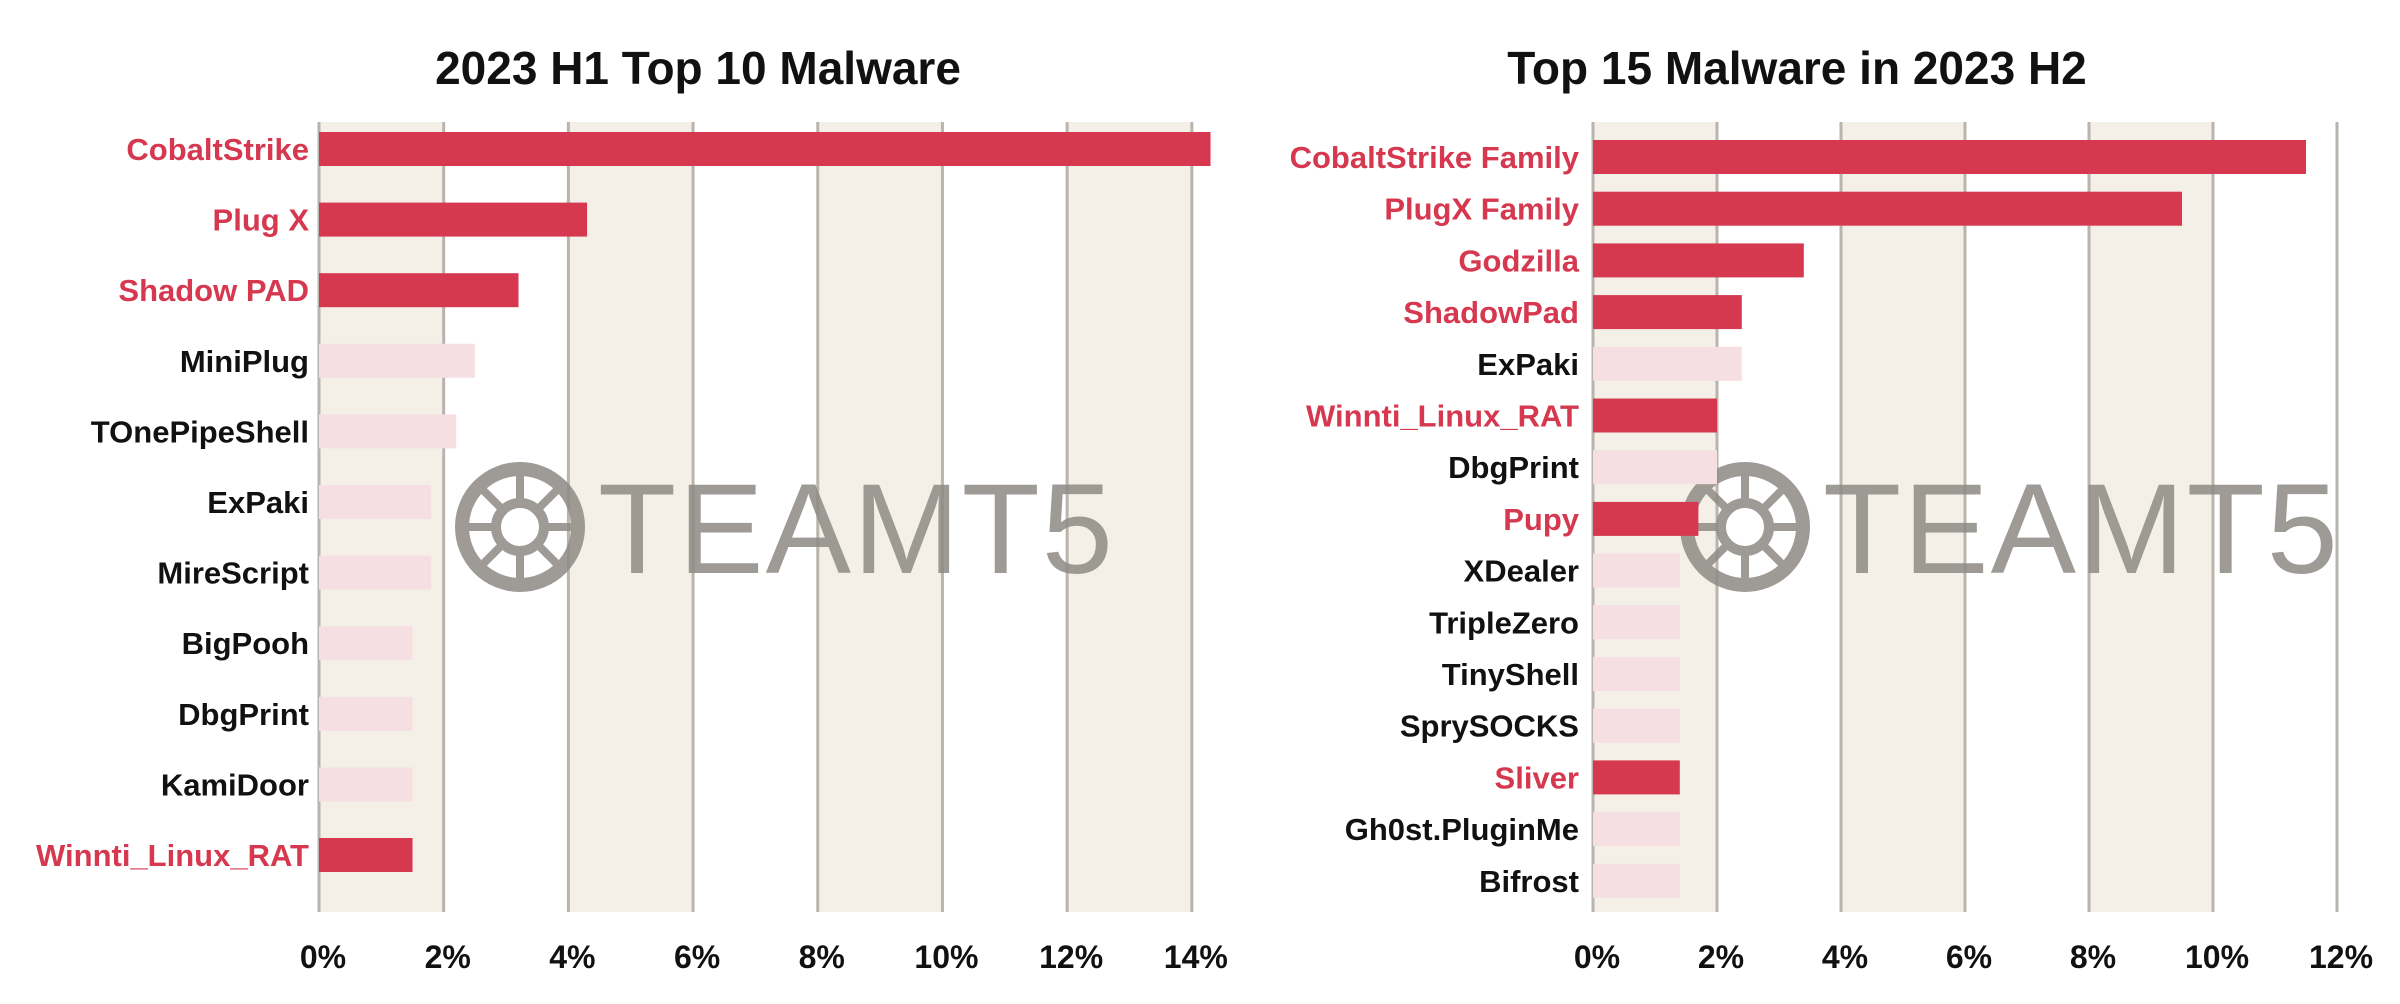  I want to click on bar-bifrost, so click(1636, 880).